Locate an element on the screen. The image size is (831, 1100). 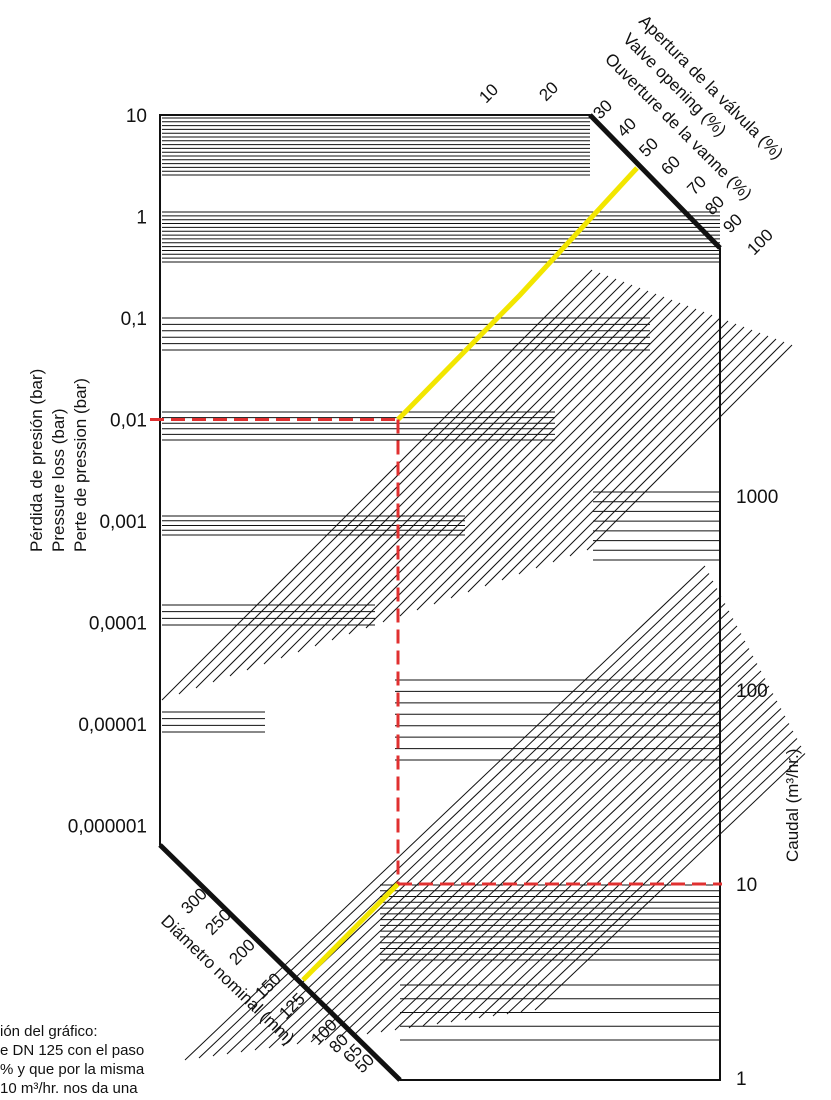
note-line: ión del gráfico: is located at coordinates (49, 1031).